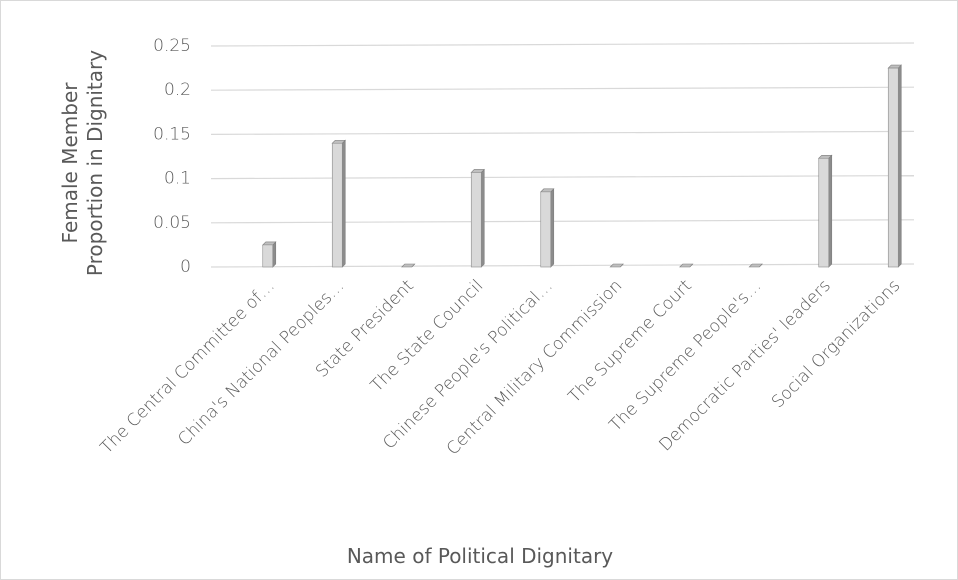 This screenshot has width=958, height=580. I want to click on x-tick-label: Social Organizations, so click(836, 344).